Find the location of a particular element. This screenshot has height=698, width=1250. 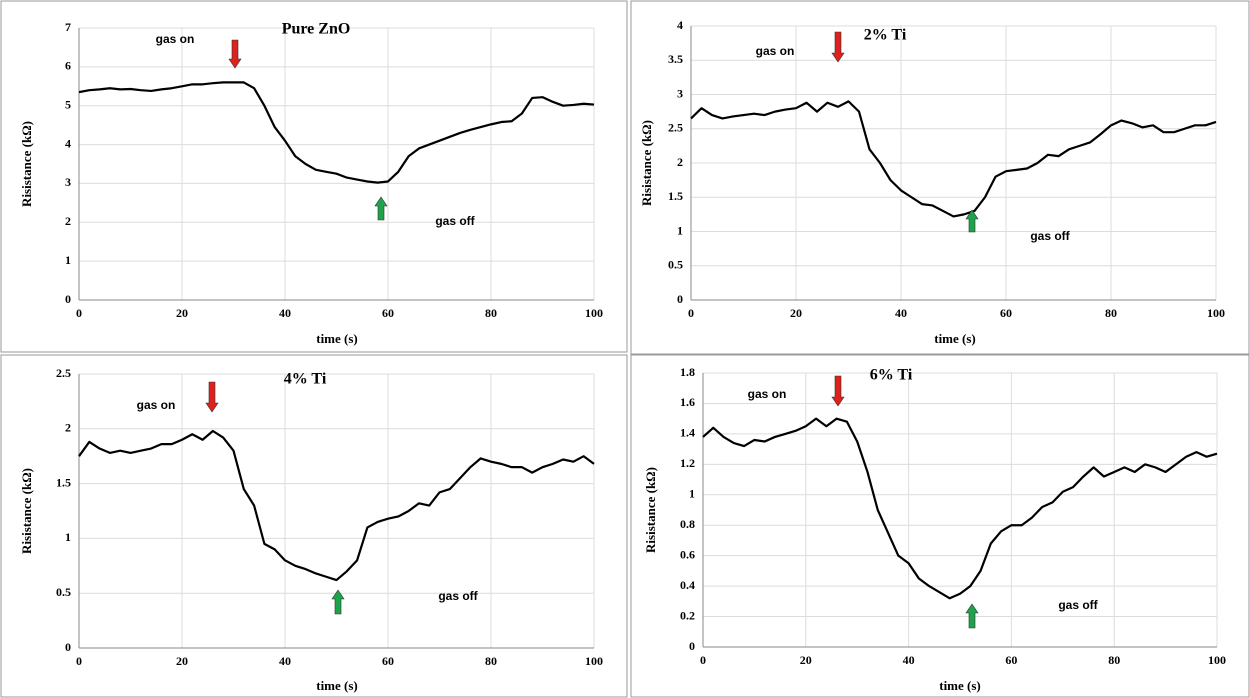

chart-title: 4% Ti is located at coordinates (305, 379).